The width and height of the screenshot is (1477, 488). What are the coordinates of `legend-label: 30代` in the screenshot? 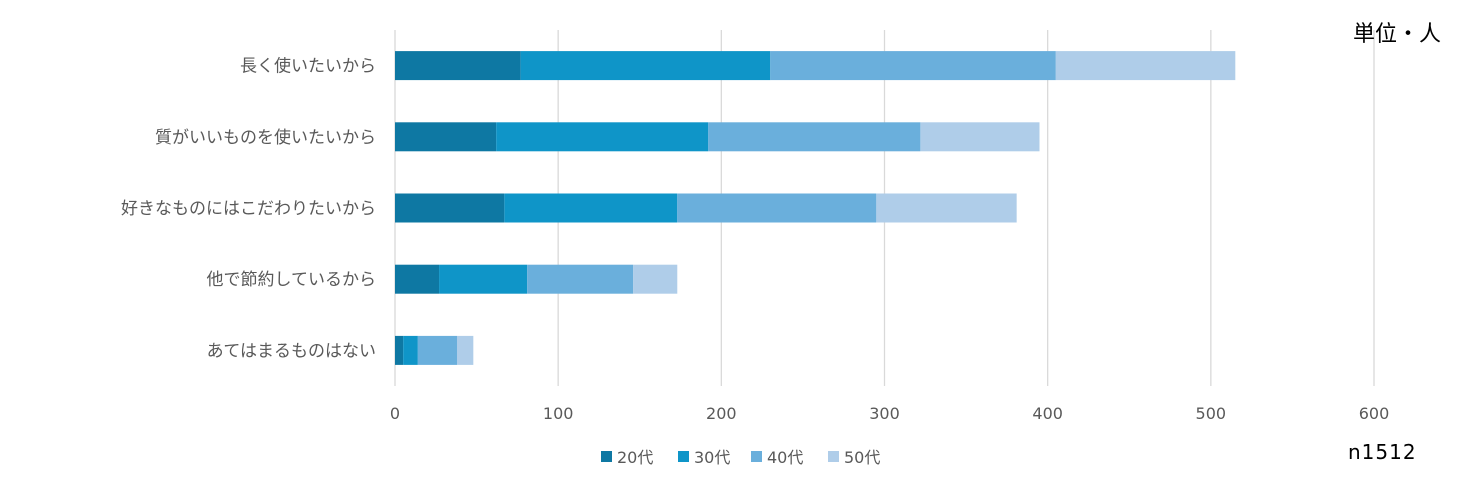 It's located at (712, 457).